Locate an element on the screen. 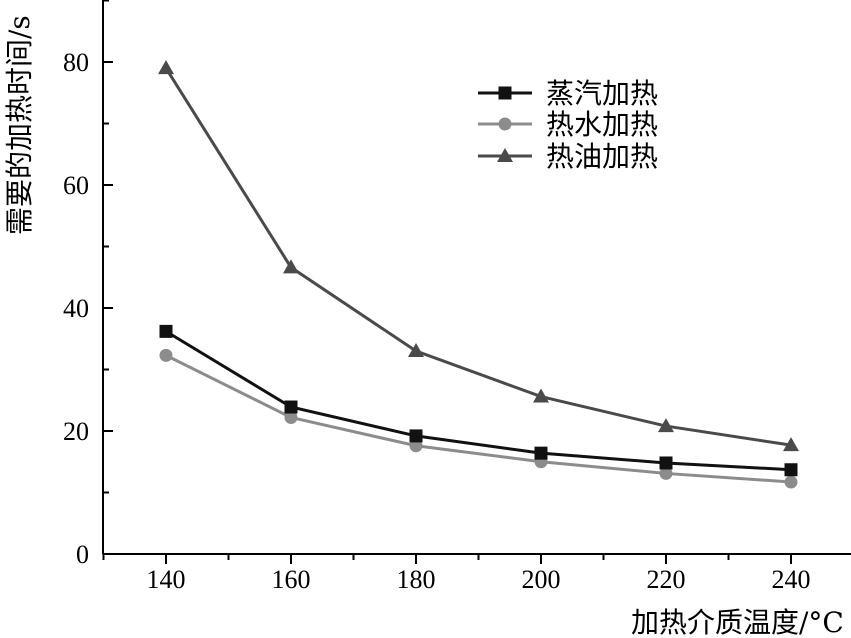 The image size is (851, 638). legend-marker-triangle is located at coordinates (505, 155).